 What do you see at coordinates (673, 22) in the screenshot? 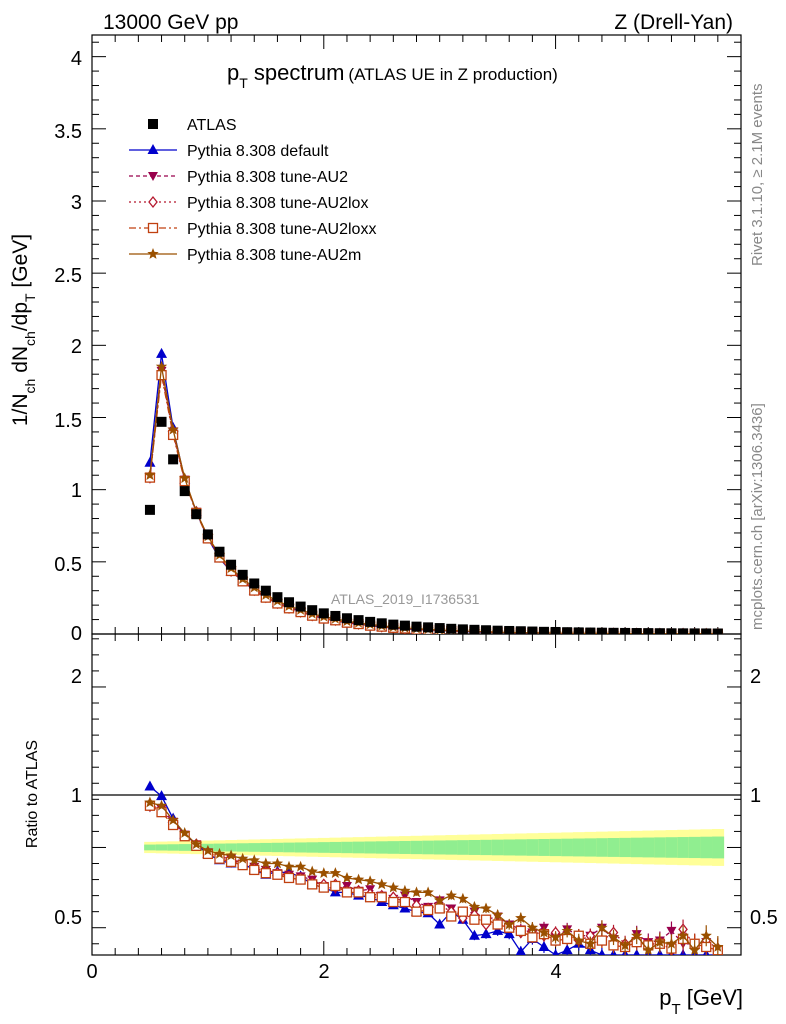
I see `header-right: Z (Drell-Yan)` at bounding box center [673, 22].